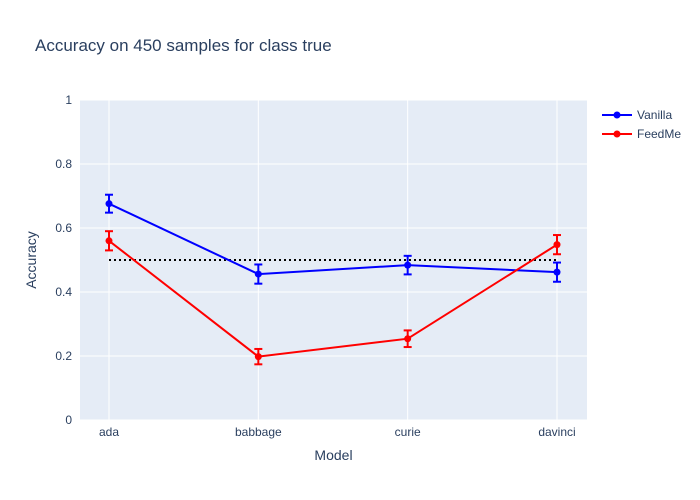 The width and height of the screenshot is (700, 500). Describe the element at coordinates (333, 455) in the screenshot. I see `x-axis-label: Model` at that location.